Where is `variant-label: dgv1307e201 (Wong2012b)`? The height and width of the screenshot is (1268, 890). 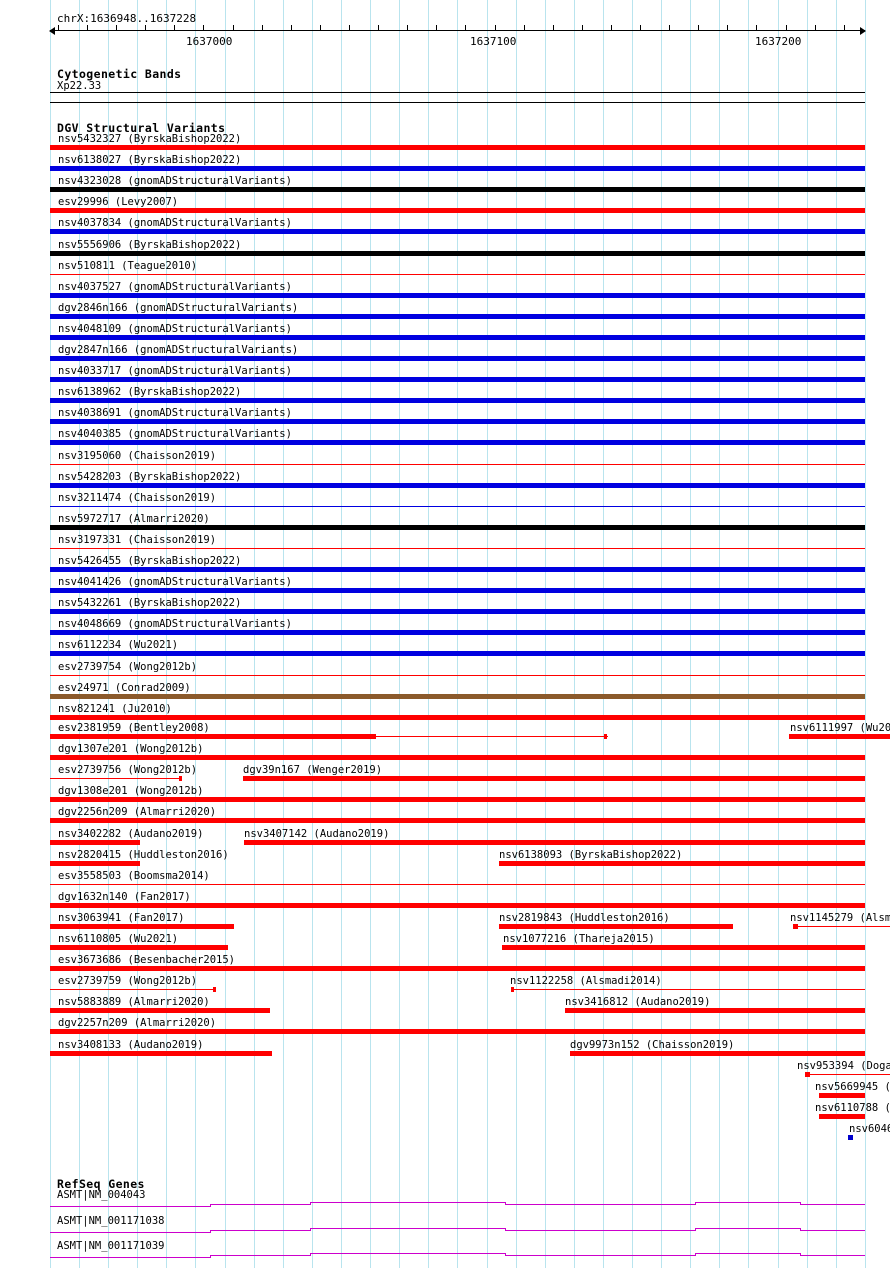
variant-label: dgv1307e201 (Wong2012b) is located at coordinates (131, 749).